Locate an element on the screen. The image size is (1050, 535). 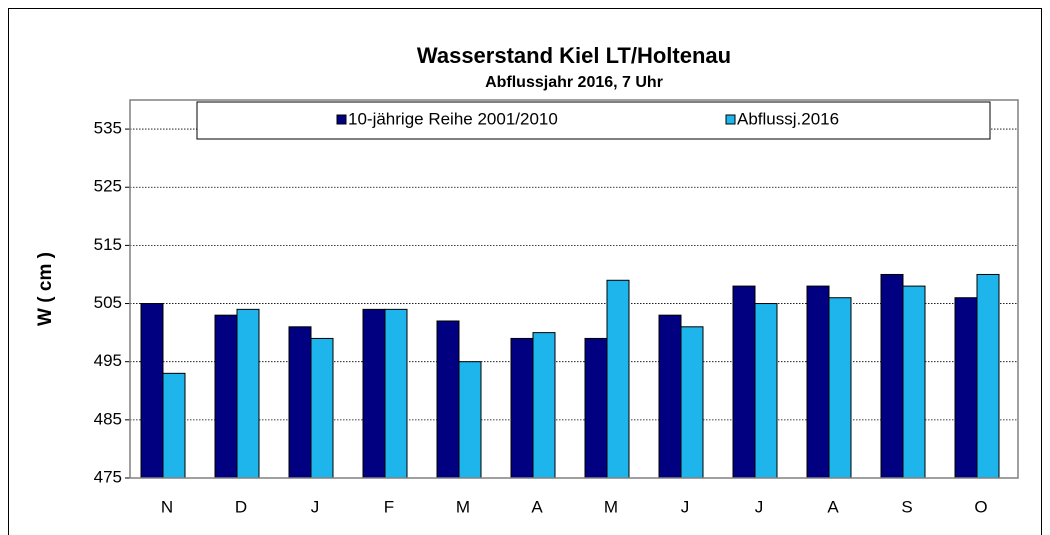
legend-label: Abflussj.2016 is located at coordinates (788, 118).